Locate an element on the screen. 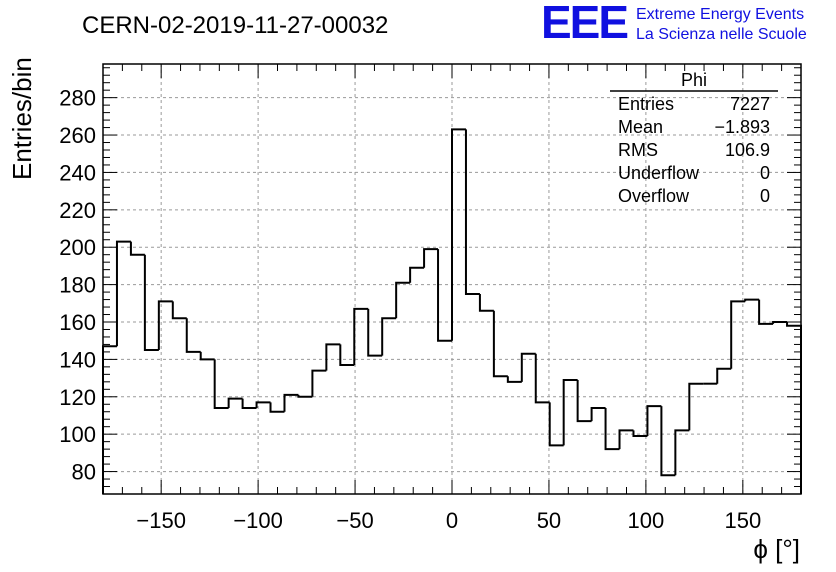 This screenshot has width=836, height=572. y-tick-label: 260 is located at coordinates (77, 135).